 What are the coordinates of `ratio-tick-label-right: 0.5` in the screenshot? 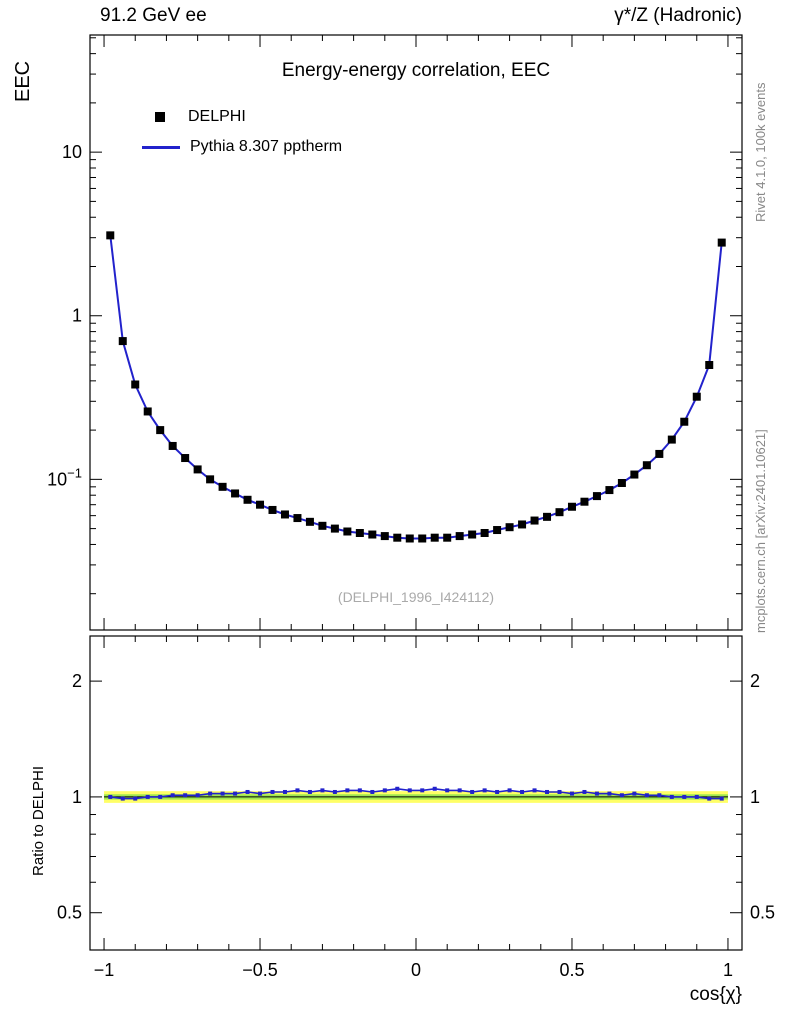 It's located at (762, 913).